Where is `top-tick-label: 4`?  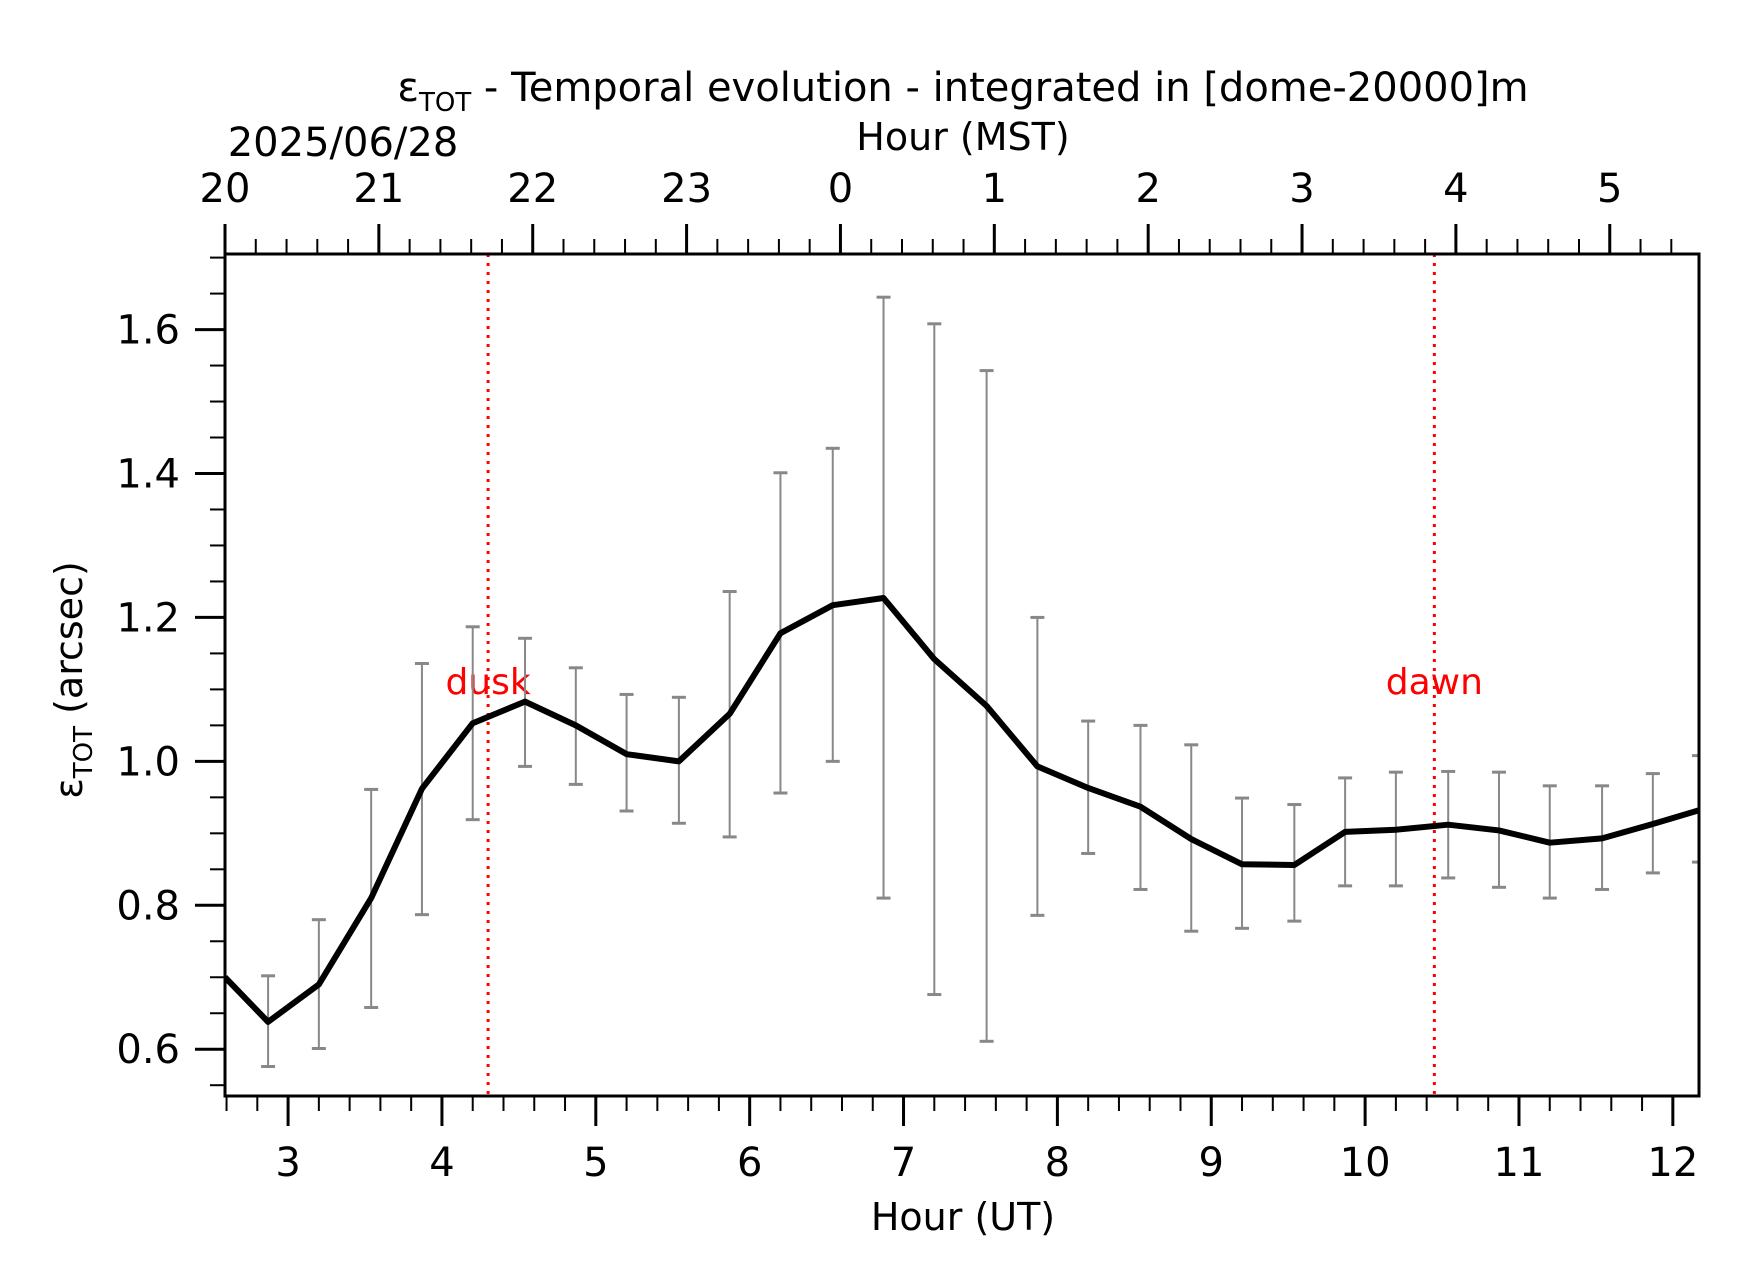 top-tick-label: 4 is located at coordinates (1455, 189).